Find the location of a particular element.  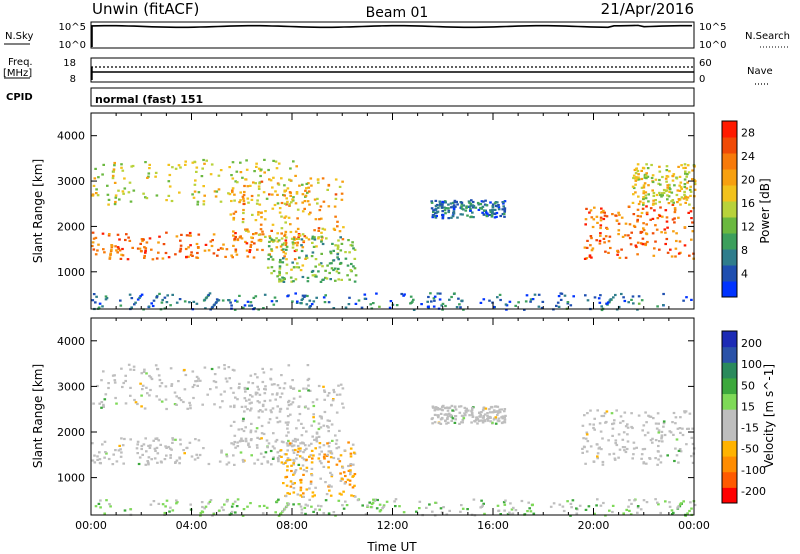

y-tick-label: 4000 is located at coordinates (71, 136).